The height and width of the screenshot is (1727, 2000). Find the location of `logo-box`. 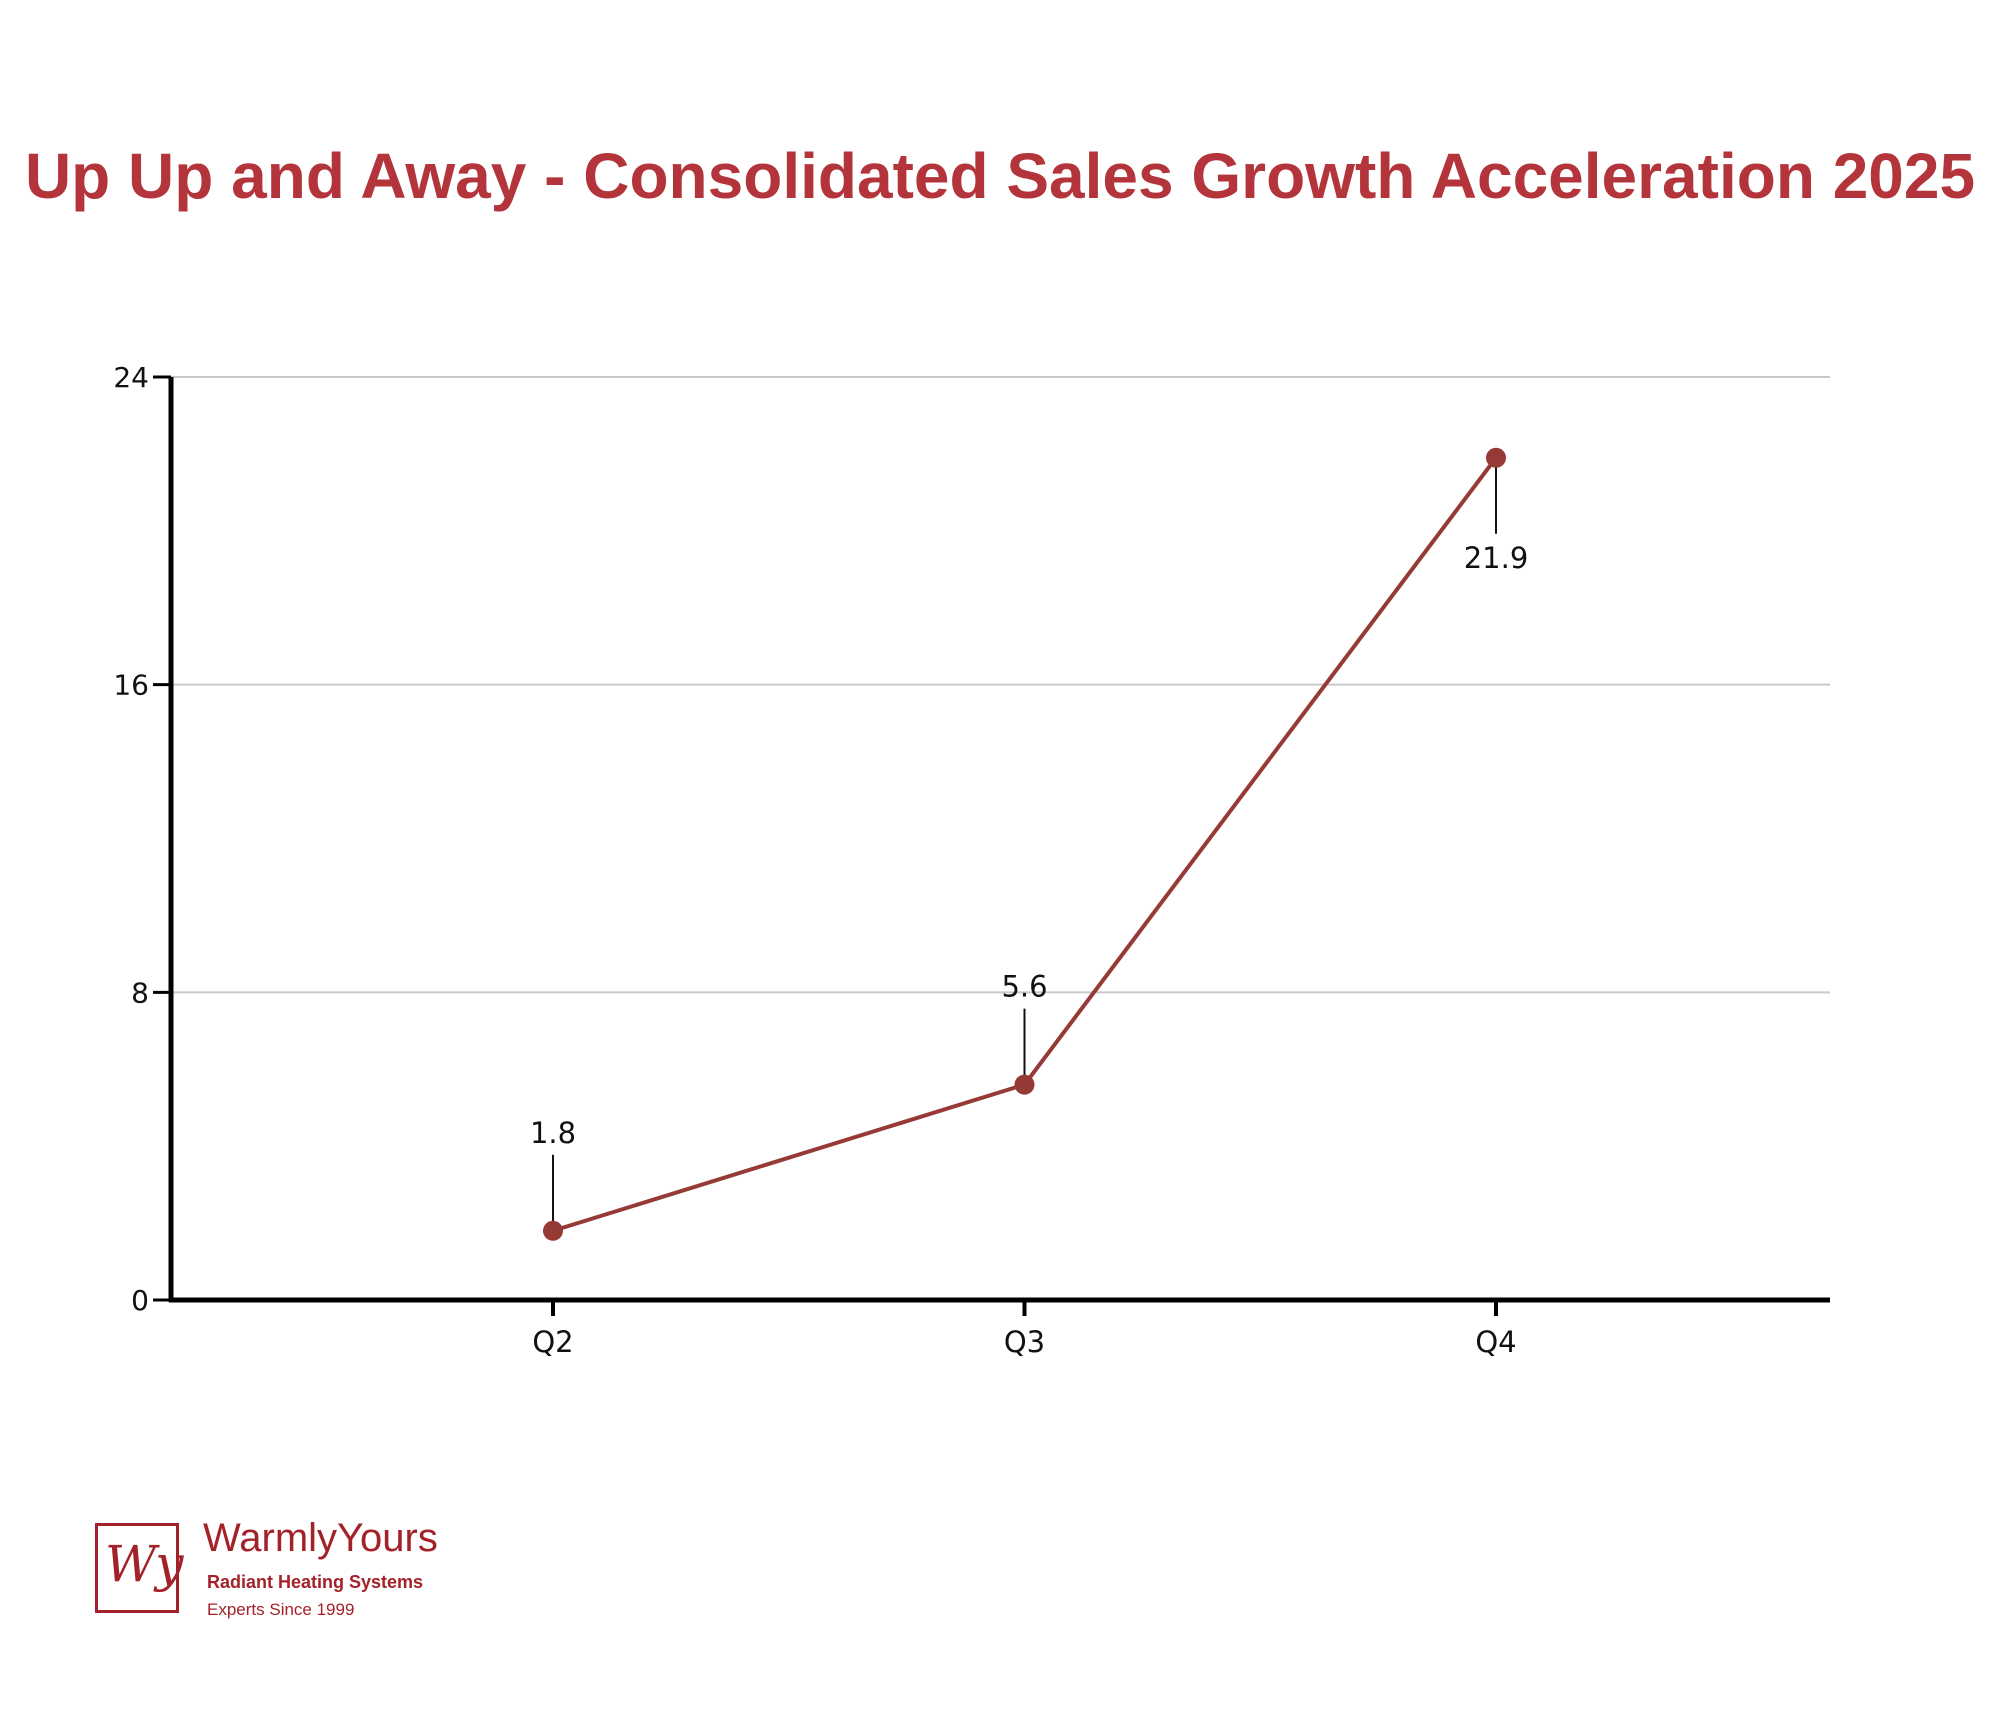

logo-box is located at coordinates (137, 1568).